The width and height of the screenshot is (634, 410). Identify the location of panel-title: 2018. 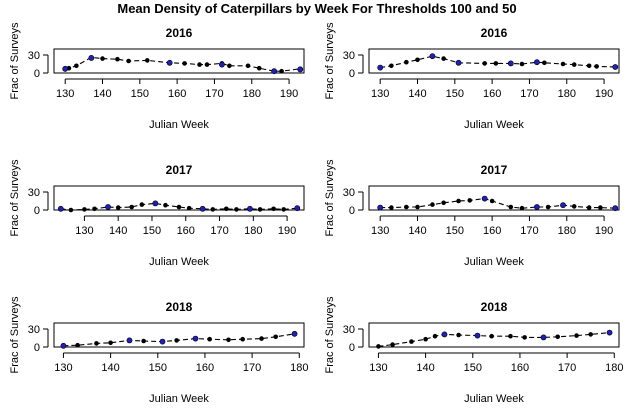
(494, 307).